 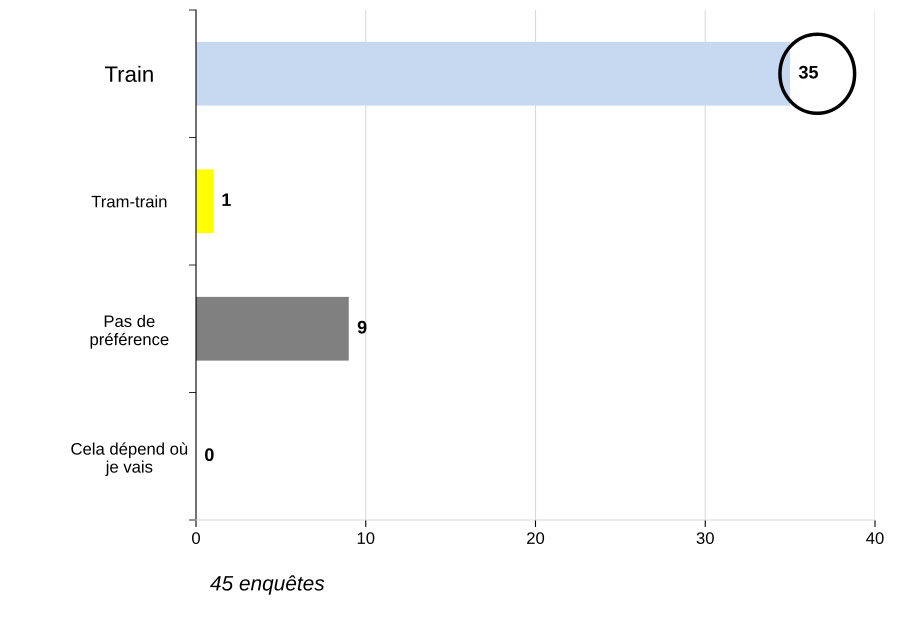 I want to click on y-tick-label: Pas de préférence, so click(x=129, y=331).